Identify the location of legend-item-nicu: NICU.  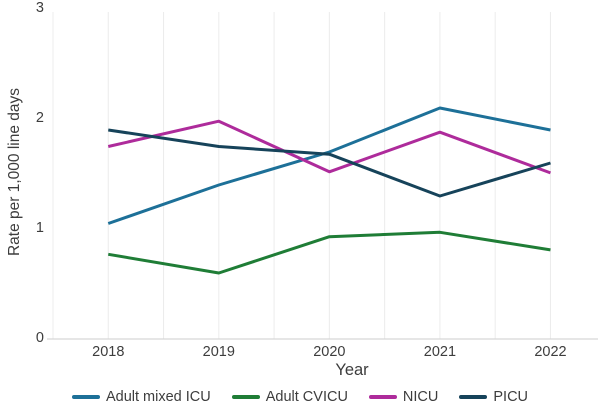
(403, 397).